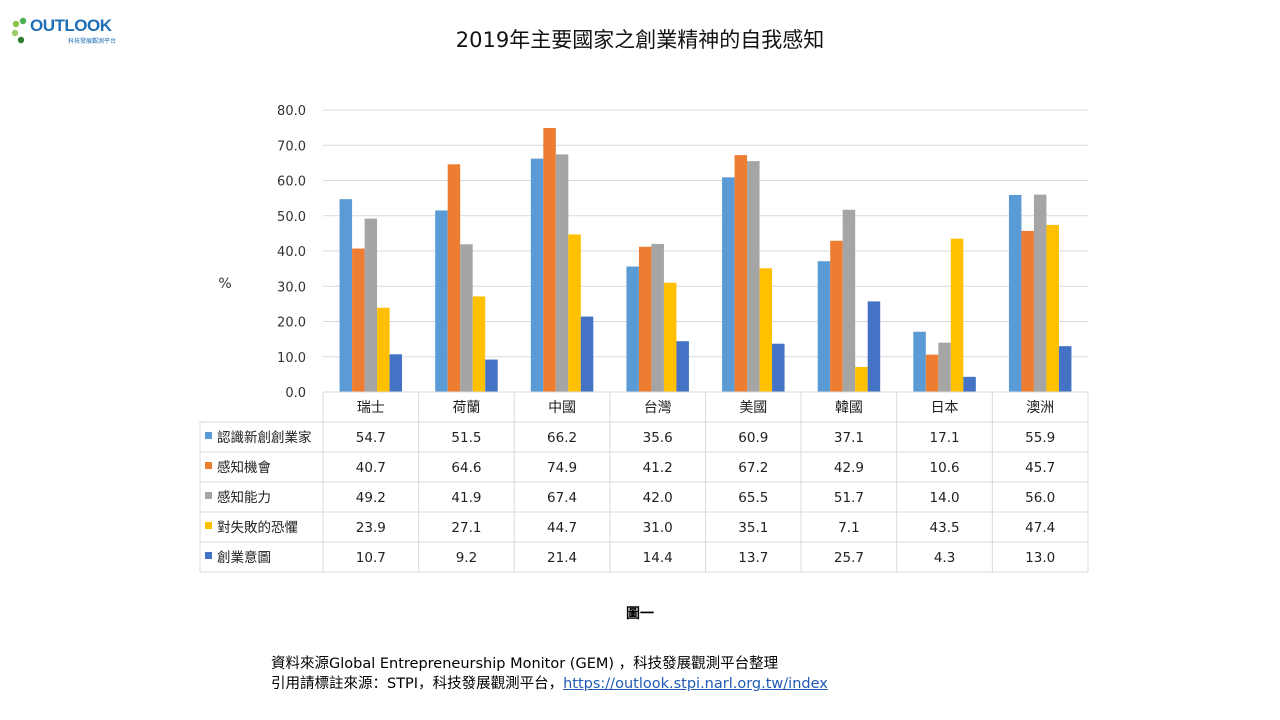 The height and width of the screenshot is (720, 1280). I want to click on y-tick-label: 80.0, so click(291, 111).